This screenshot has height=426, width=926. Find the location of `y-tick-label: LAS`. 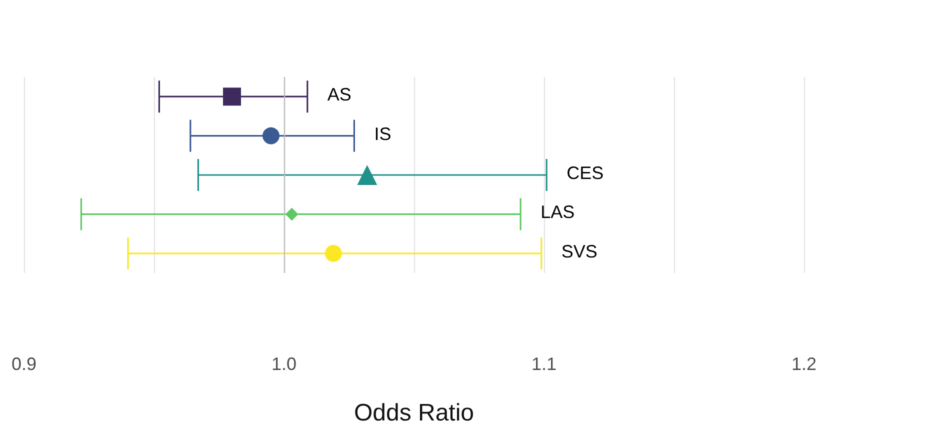

y-tick-label: LAS is located at coordinates (557, 212).